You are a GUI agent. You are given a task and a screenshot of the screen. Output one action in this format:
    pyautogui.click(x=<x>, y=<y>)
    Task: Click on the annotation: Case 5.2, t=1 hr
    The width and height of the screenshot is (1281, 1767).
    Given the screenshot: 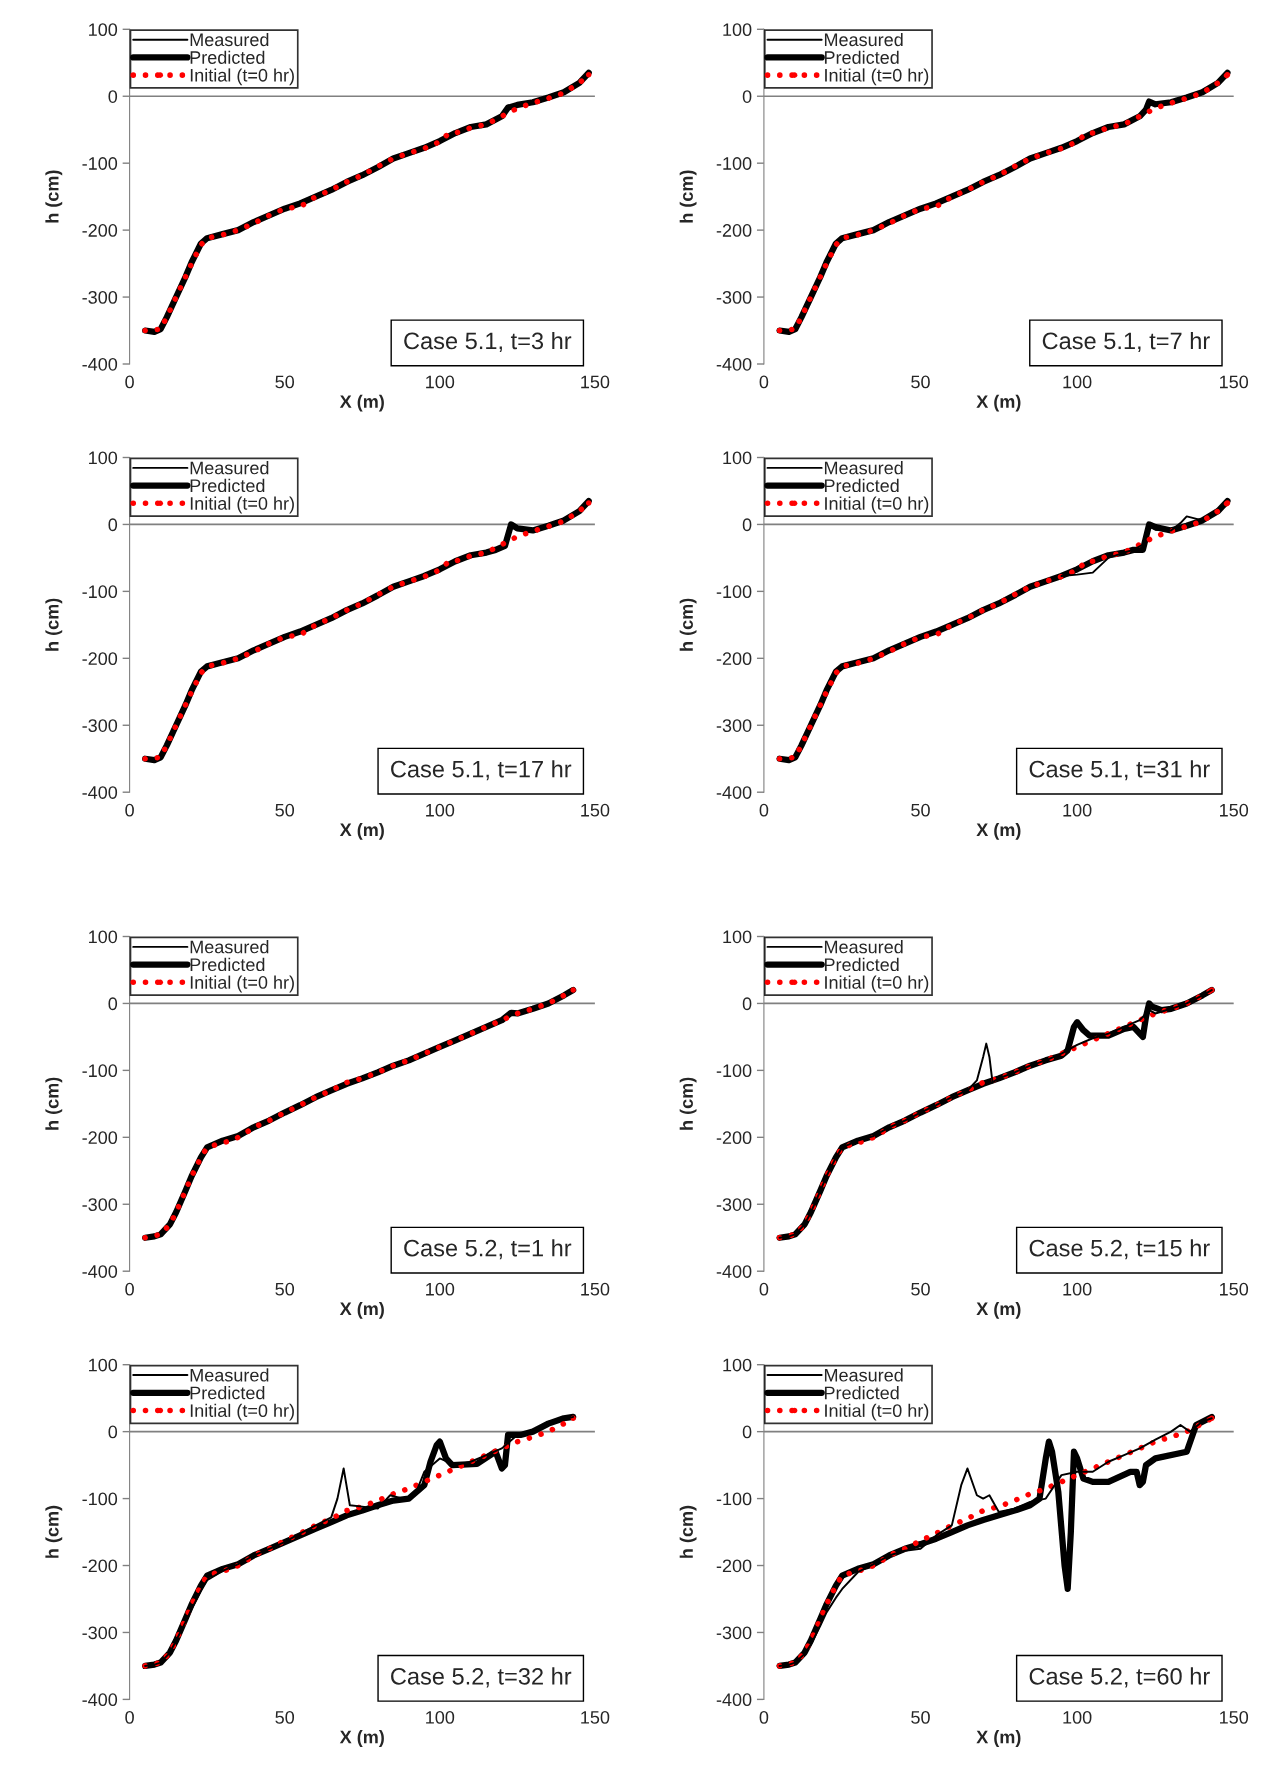 What is the action you would take?
    pyautogui.click(x=488, y=1249)
    